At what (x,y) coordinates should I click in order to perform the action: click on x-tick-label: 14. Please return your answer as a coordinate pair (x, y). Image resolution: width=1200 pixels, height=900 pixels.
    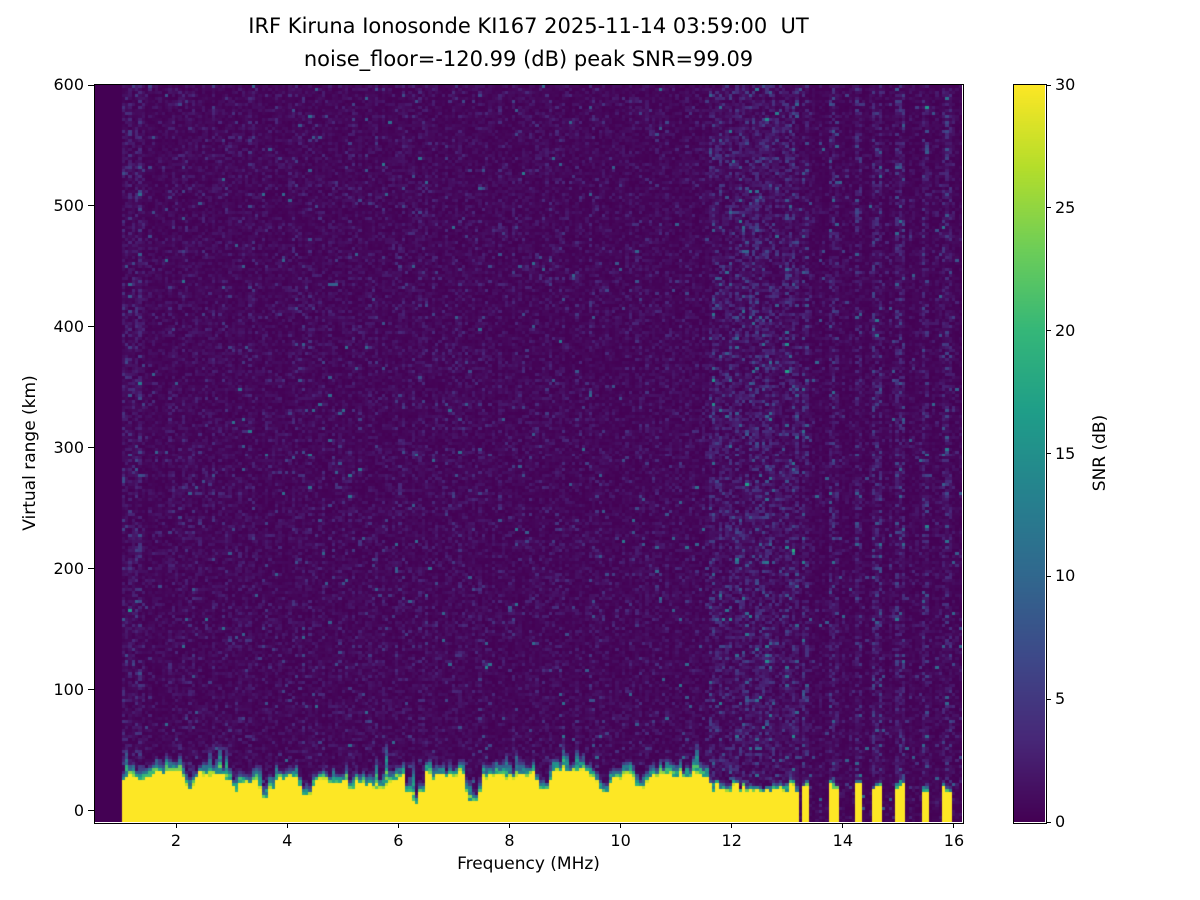
    Looking at the image, I should click on (843, 840).